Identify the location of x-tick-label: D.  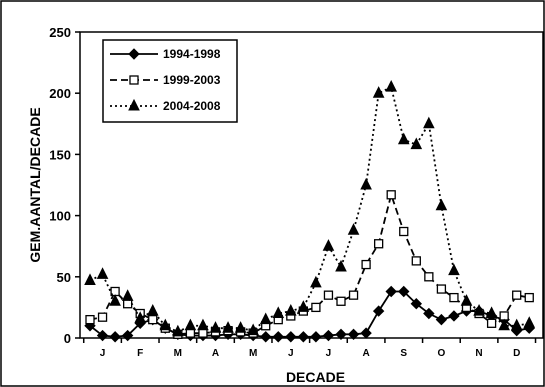
(516, 353).